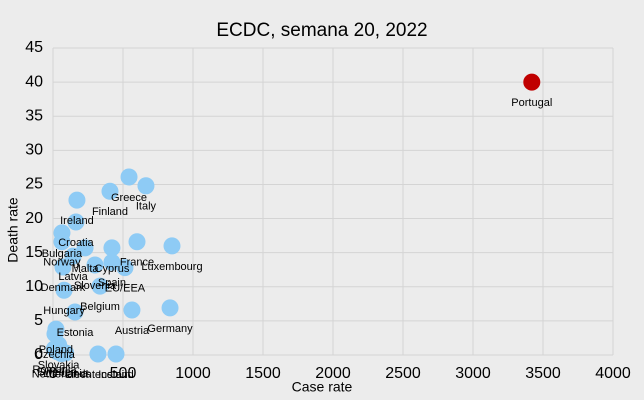 This screenshot has width=644, height=400. I want to click on y-tick-label: 0, so click(38, 354).